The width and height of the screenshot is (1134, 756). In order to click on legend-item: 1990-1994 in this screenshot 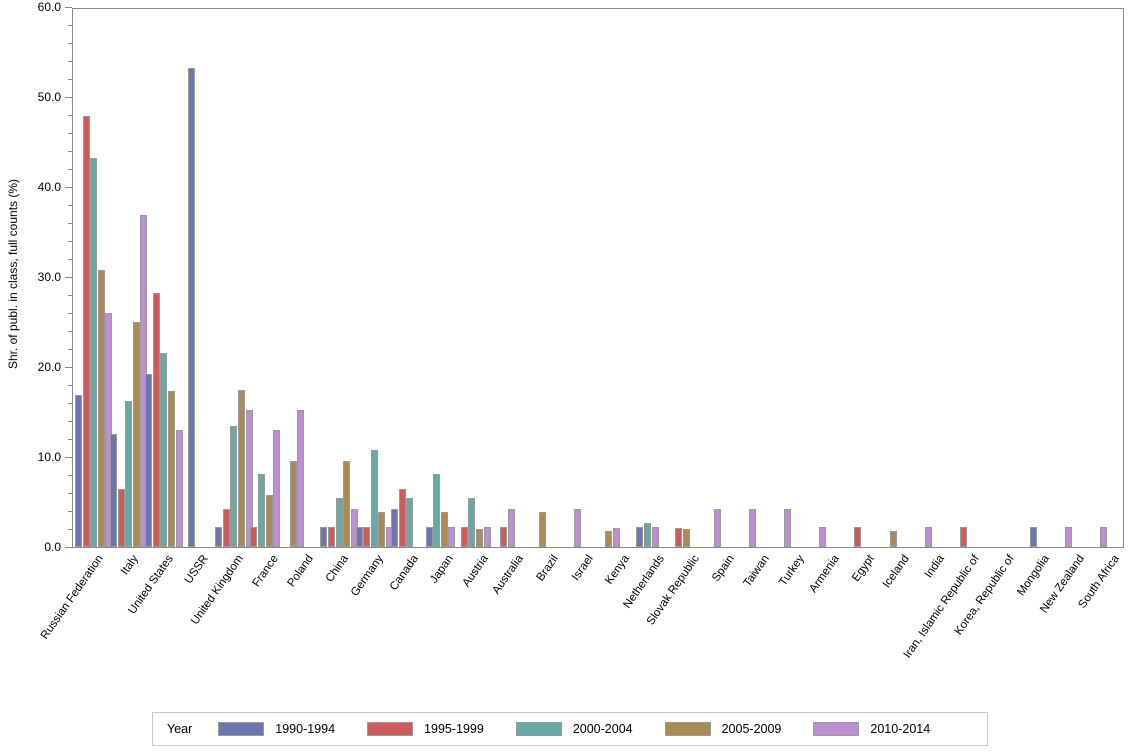, I will do `click(276, 729)`.